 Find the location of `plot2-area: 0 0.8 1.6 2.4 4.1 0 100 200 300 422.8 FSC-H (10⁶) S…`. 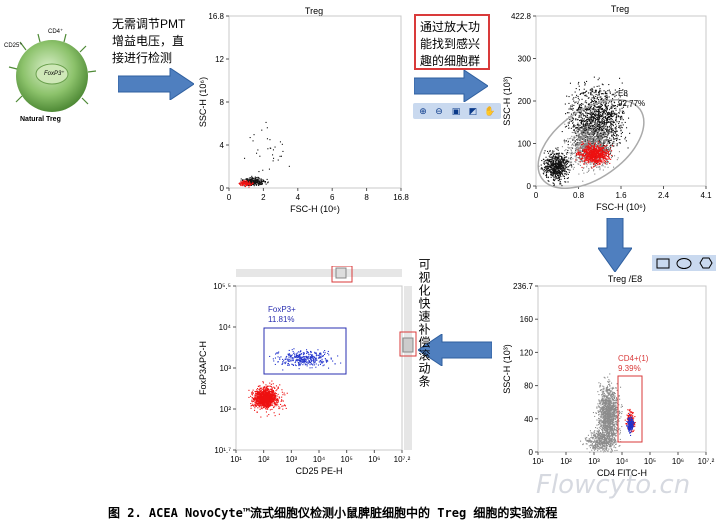

plot2-area: 0 0.8 1.6 2.4 4.1 0 100 200 300 422.8 FSC-H (10⁶) S… is located at coordinates (607, 112).